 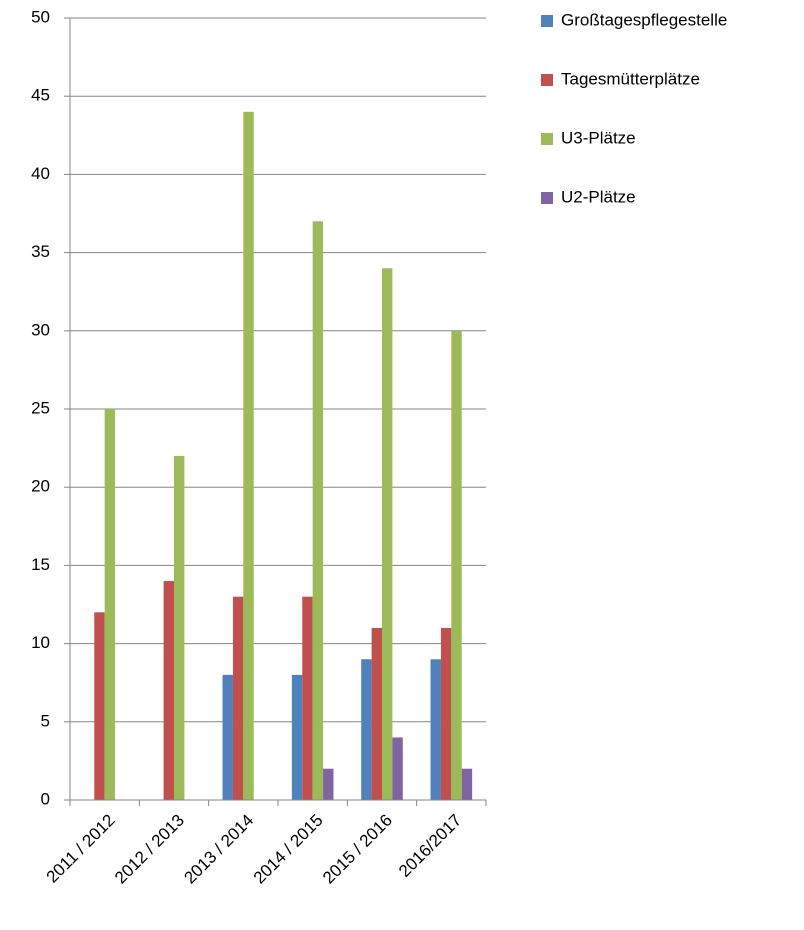 I want to click on legend-label: Tagesmütterplätze, so click(x=630, y=78).